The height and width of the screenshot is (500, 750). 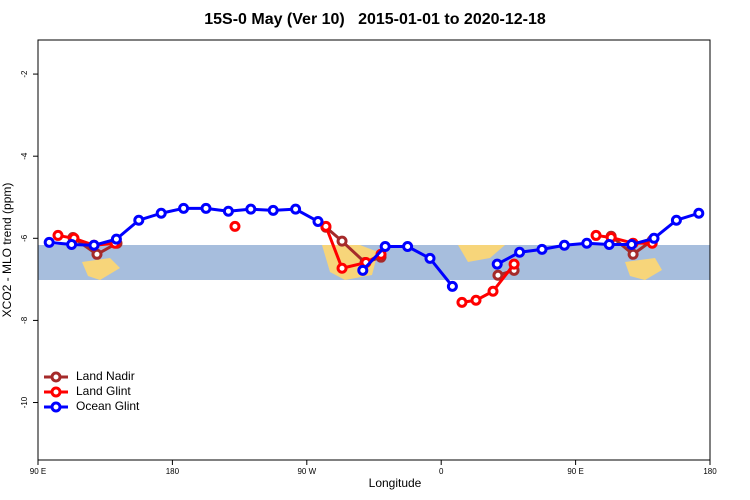 What do you see at coordinates (374, 262) in the screenshot?
I see `map-background` at bounding box center [374, 262].